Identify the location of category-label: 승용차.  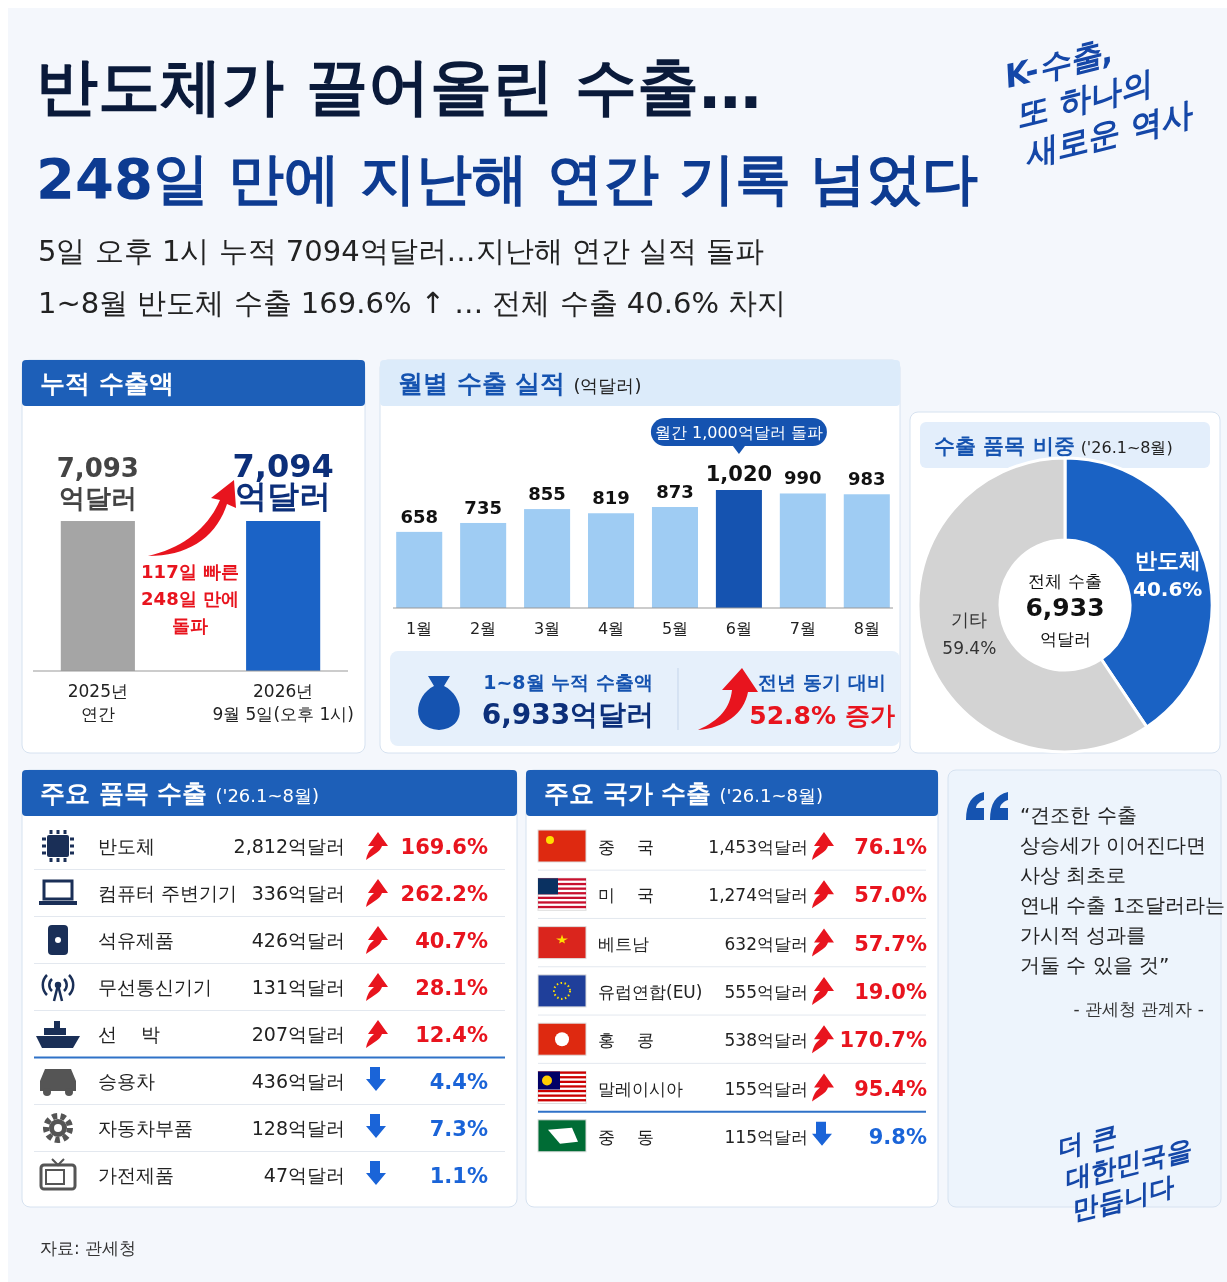
(126, 1081).